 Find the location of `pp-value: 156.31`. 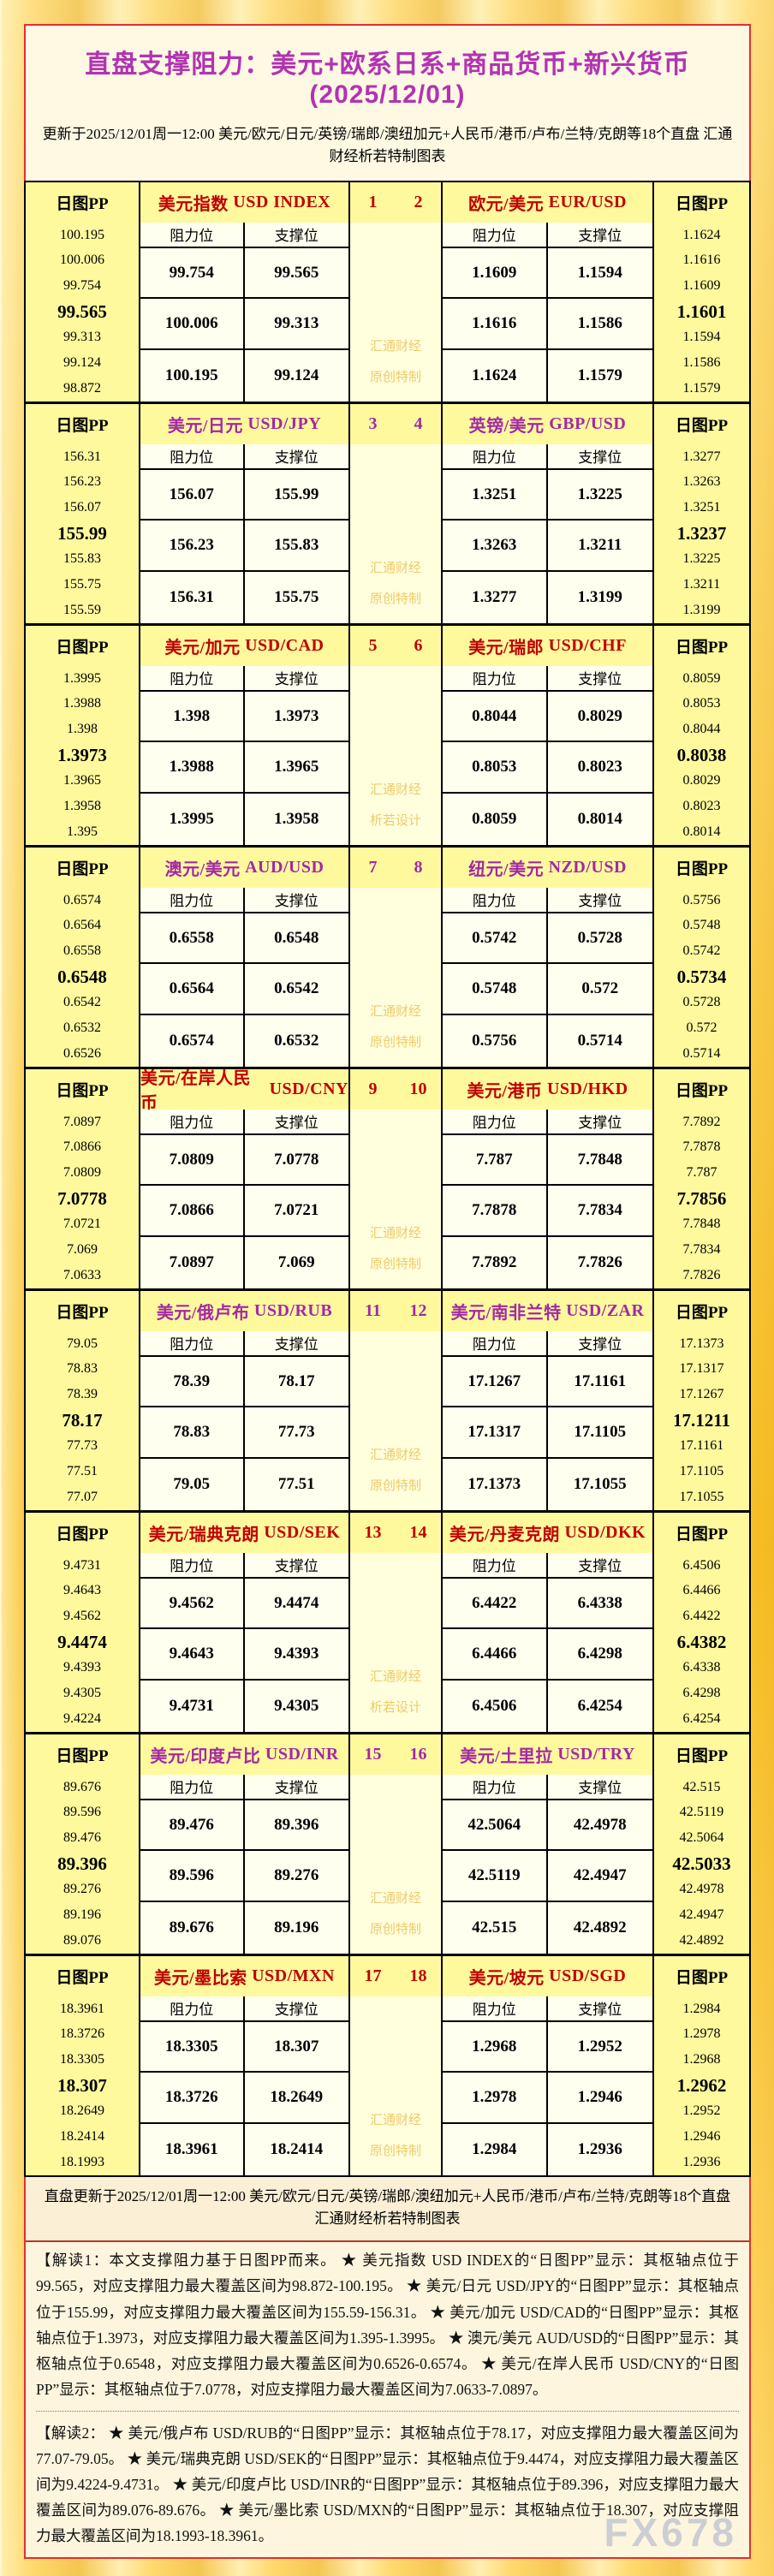

pp-value: 156.31 is located at coordinates (82, 456).